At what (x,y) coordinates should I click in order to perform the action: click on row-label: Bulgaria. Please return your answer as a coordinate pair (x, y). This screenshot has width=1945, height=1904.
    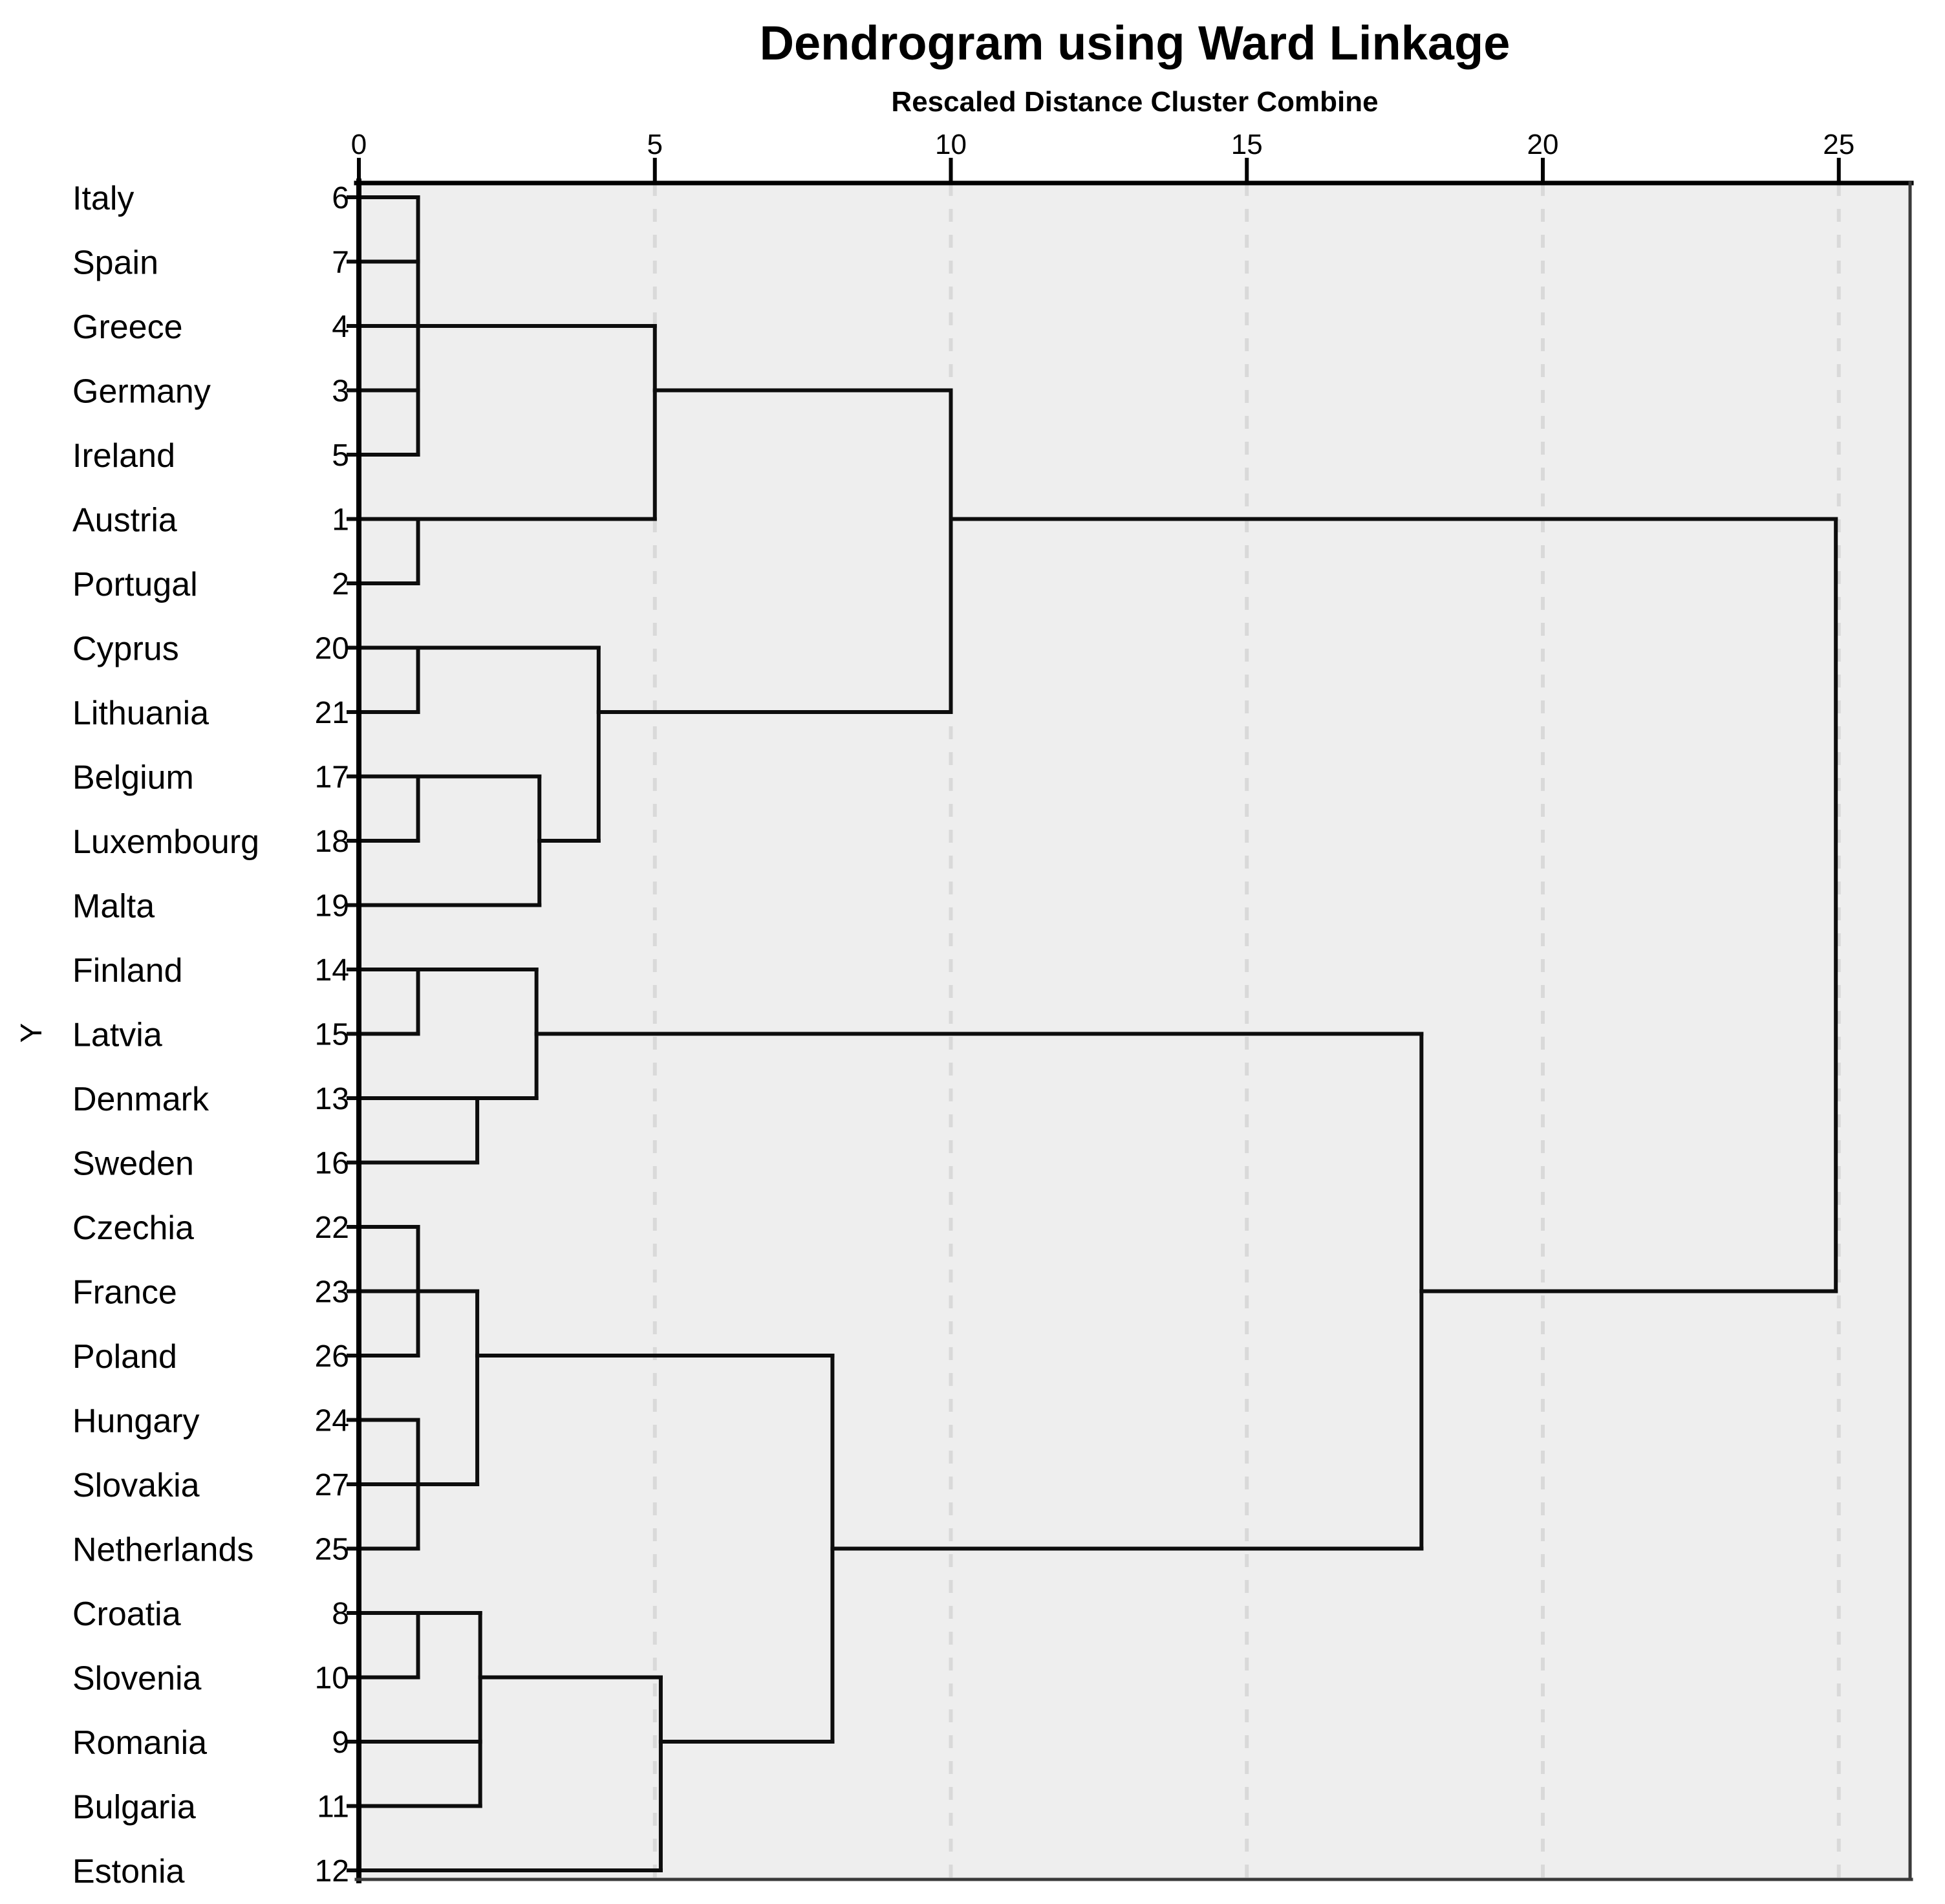
    Looking at the image, I should click on (134, 1807).